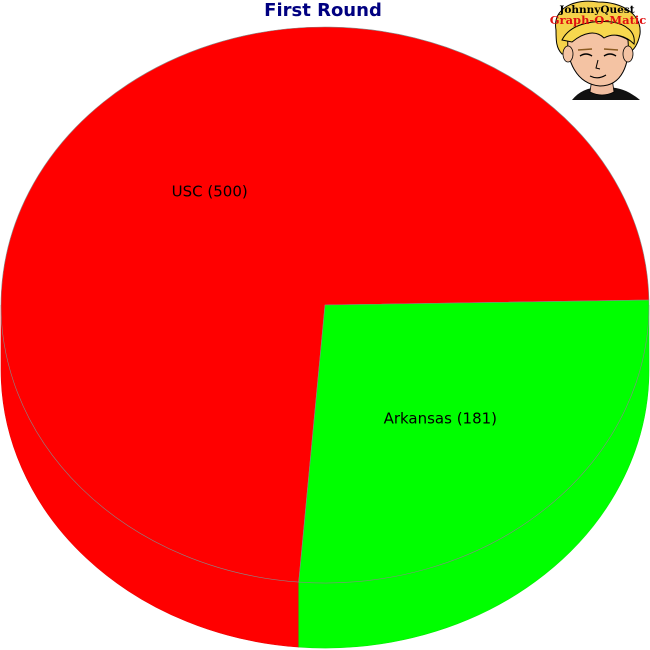 This screenshot has width=650, height=650. What do you see at coordinates (596, 10) in the screenshot?
I see `logo-text-johnnyquest: JohnnyQuest` at bounding box center [596, 10].